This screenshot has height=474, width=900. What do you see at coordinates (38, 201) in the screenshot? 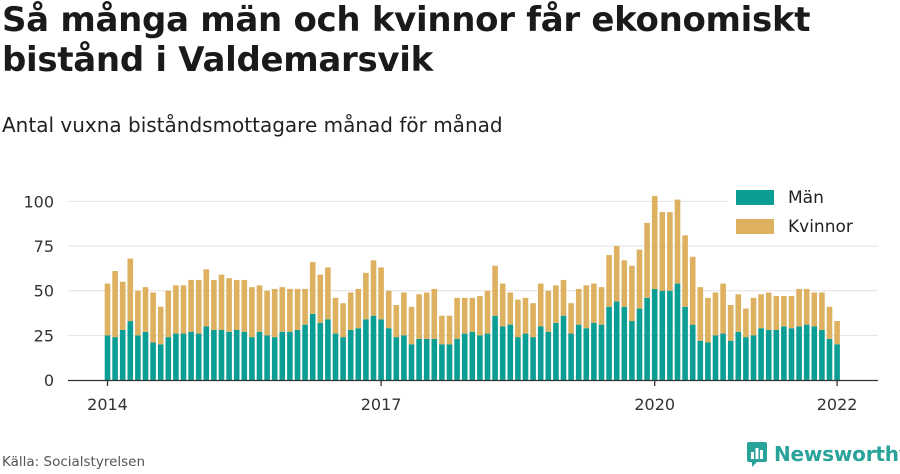
I see `y-tick-label: 100` at bounding box center [38, 201].